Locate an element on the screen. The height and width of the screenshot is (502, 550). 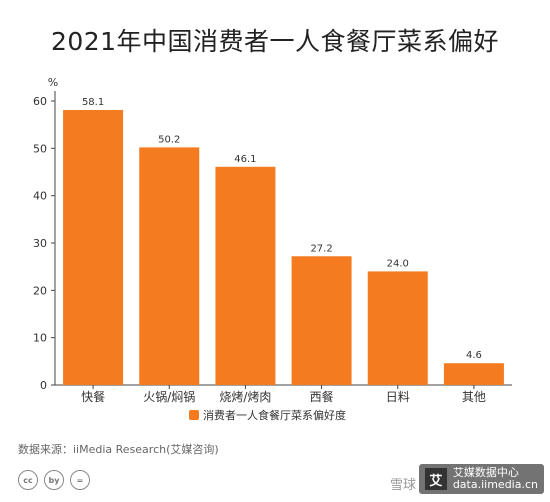
license-icons: cc by = is located at coordinates (54, 480).